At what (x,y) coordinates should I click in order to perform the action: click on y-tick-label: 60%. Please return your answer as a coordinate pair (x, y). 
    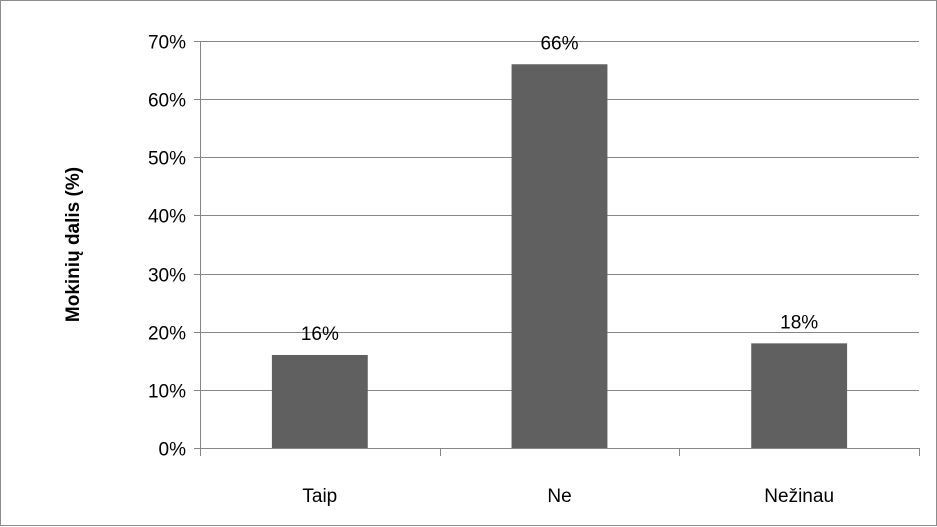
    Looking at the image, I should click on (167, 101).